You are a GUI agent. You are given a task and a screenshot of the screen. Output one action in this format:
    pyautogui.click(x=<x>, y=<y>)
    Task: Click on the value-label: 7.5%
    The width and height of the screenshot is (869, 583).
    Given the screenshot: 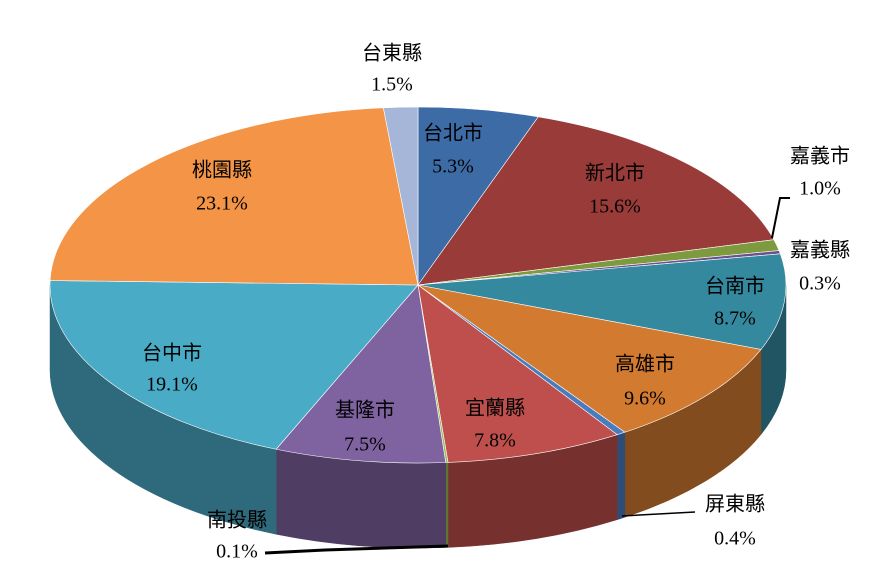 What is the action you would take?
    pyautogui.click(x=365, y=445)
    